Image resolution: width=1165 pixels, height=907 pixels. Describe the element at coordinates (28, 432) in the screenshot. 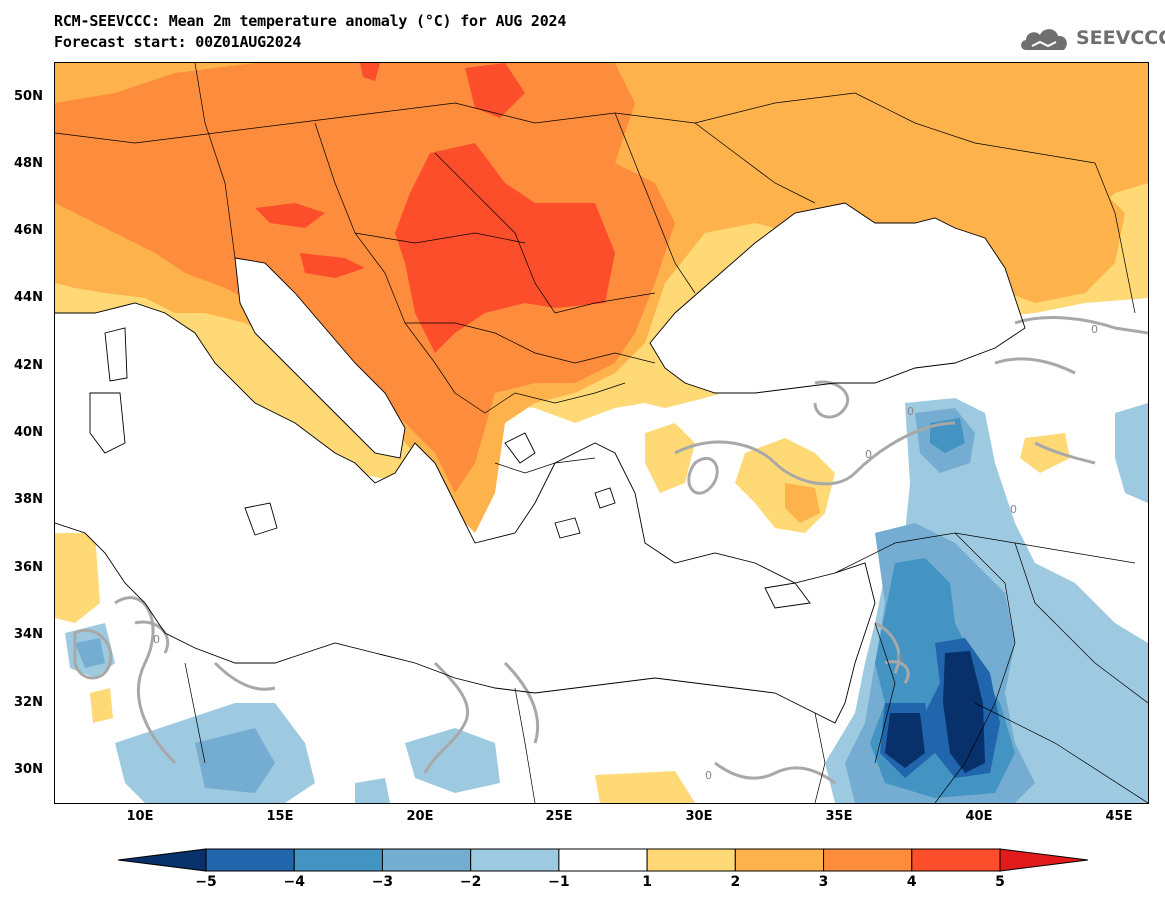

I see `lat-label: 40N` at that location.